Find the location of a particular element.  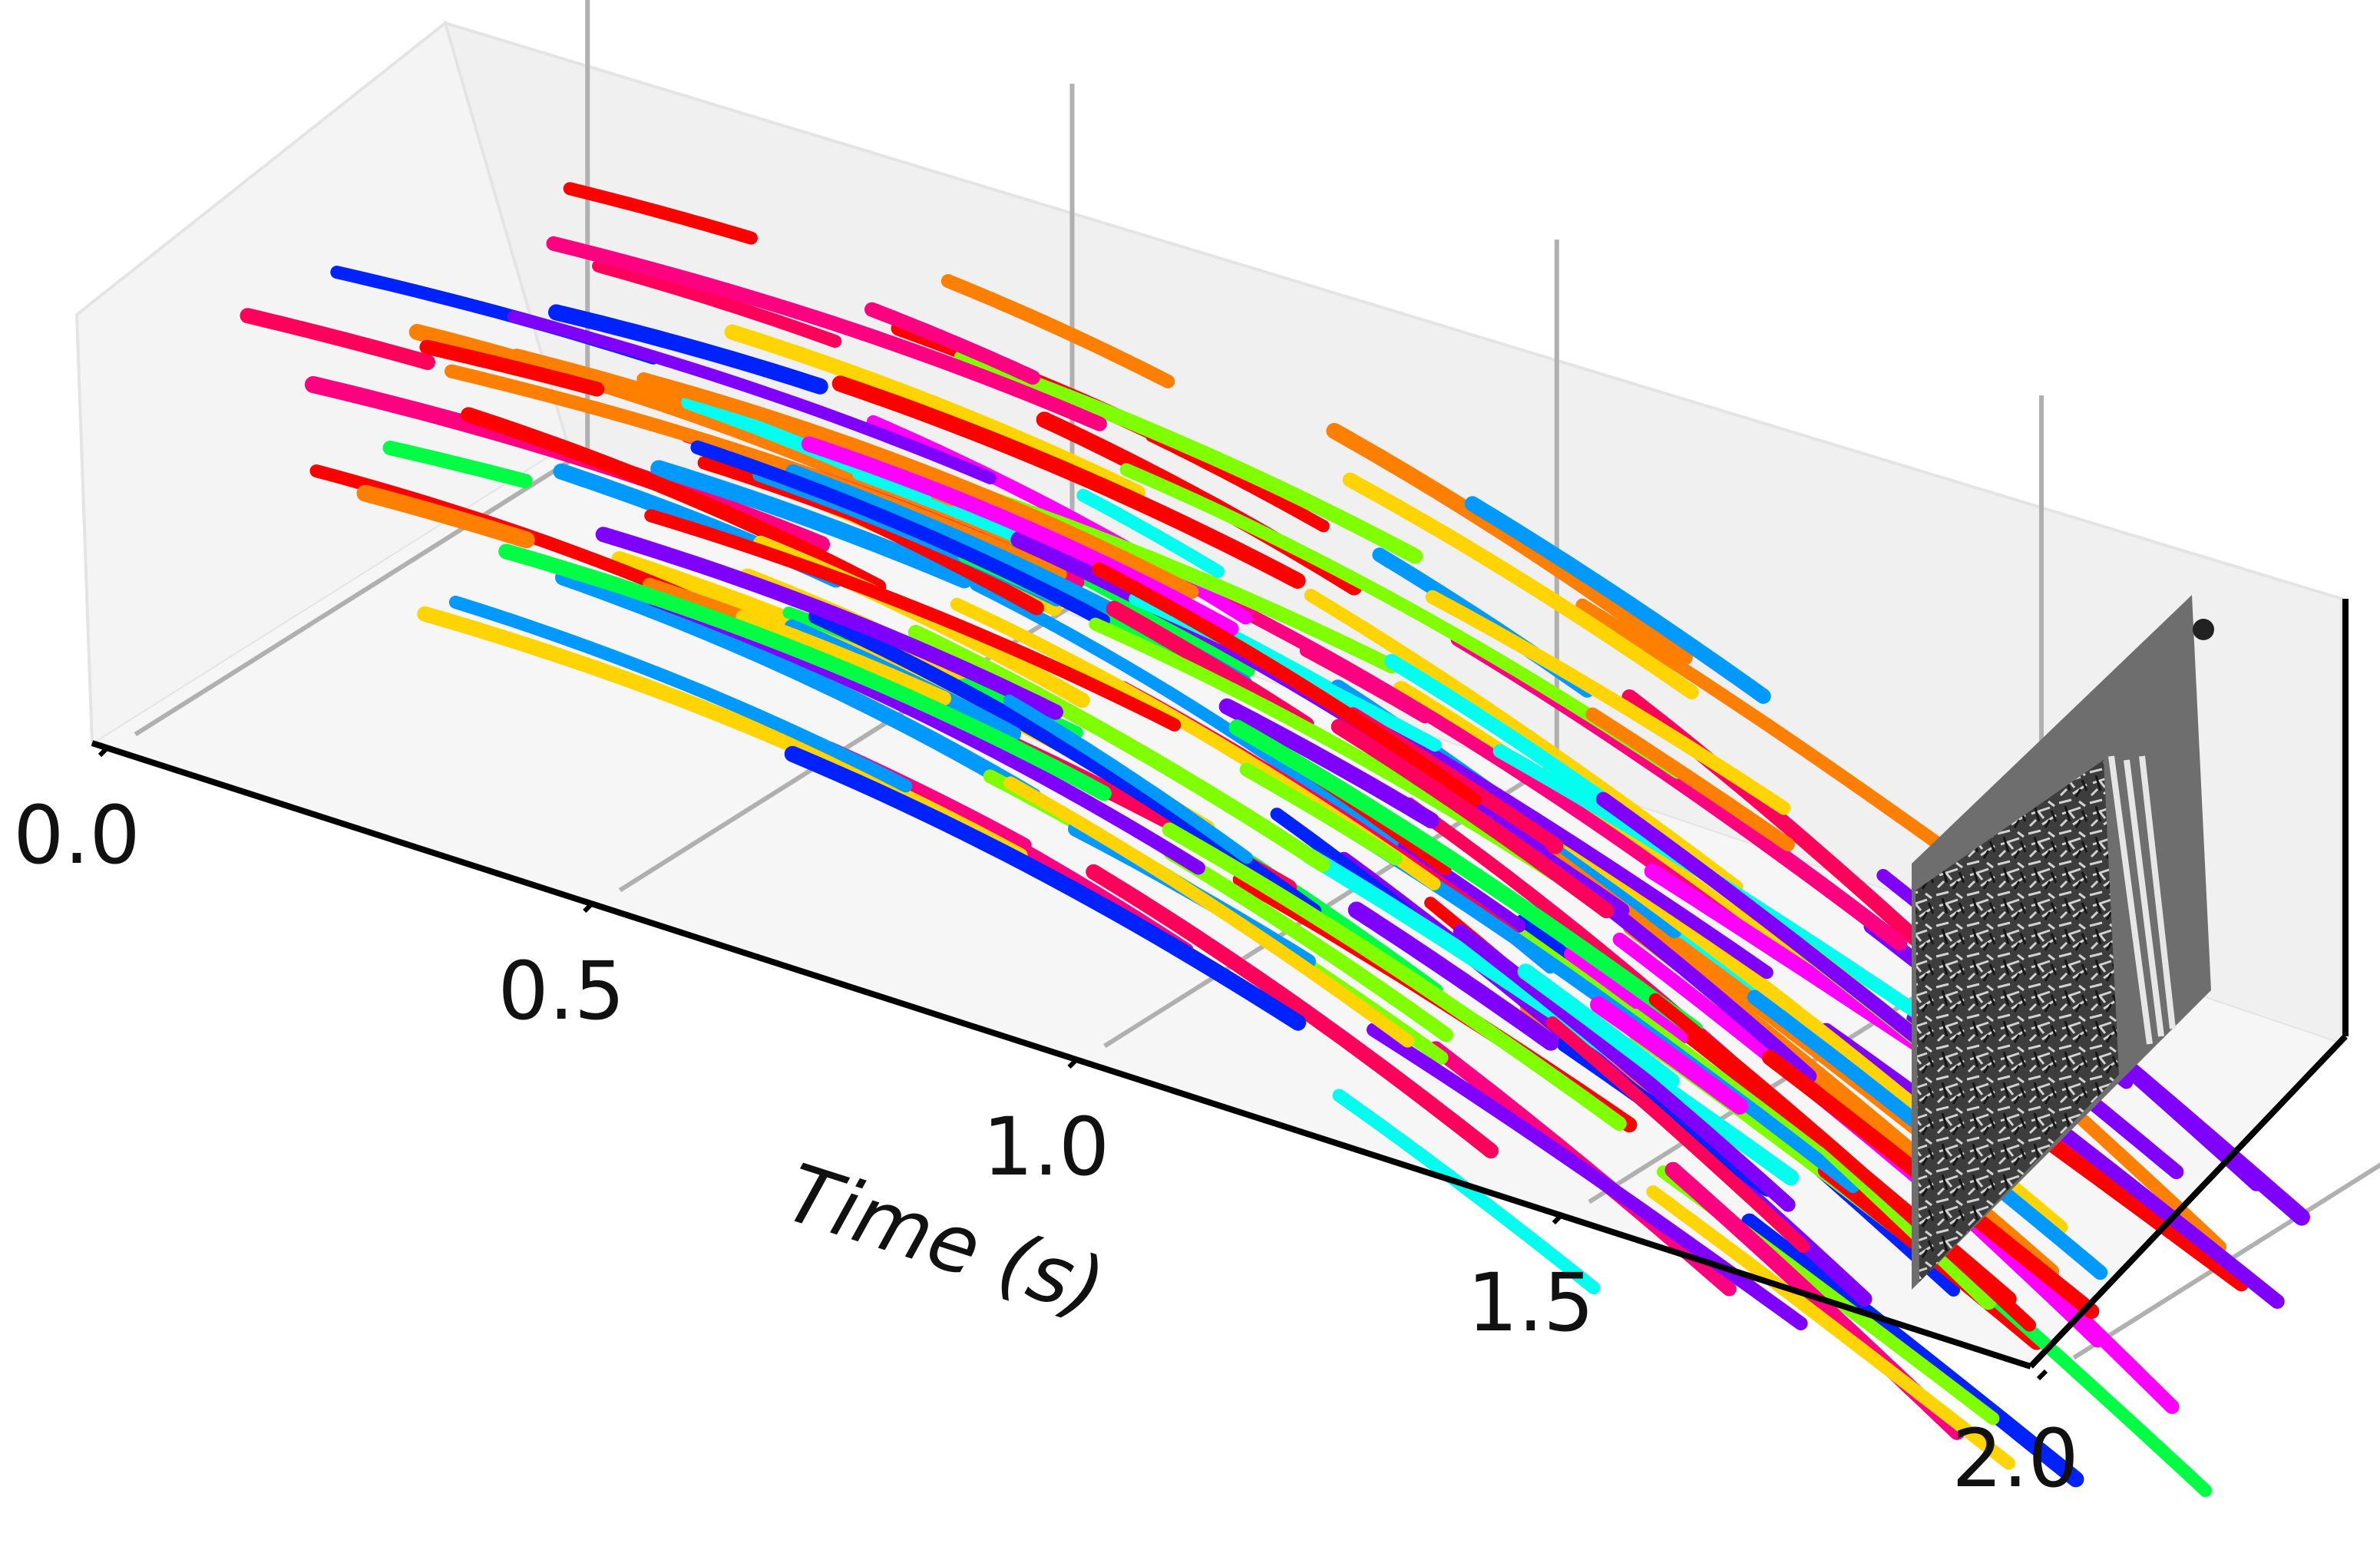

tick-label-3: 1.5 is located at coordinates (1530, 1303).